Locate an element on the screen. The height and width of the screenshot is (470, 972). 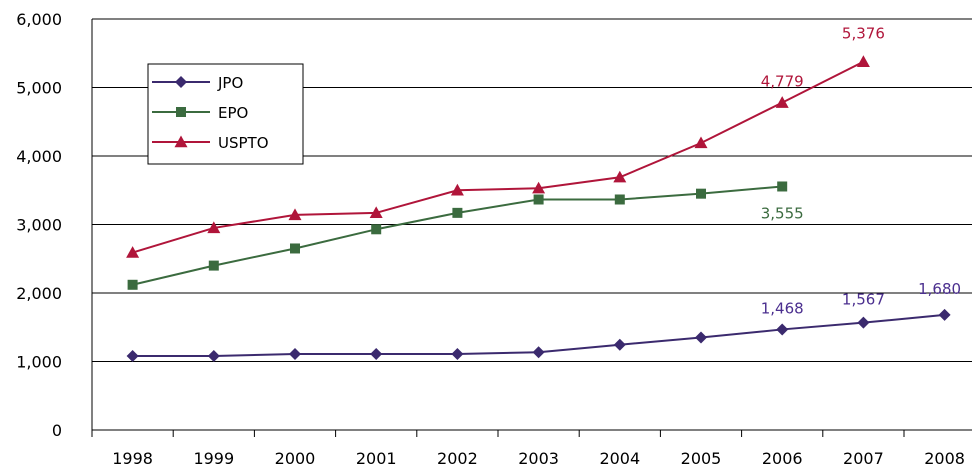
legend-box is located at coordinates (225, 114).